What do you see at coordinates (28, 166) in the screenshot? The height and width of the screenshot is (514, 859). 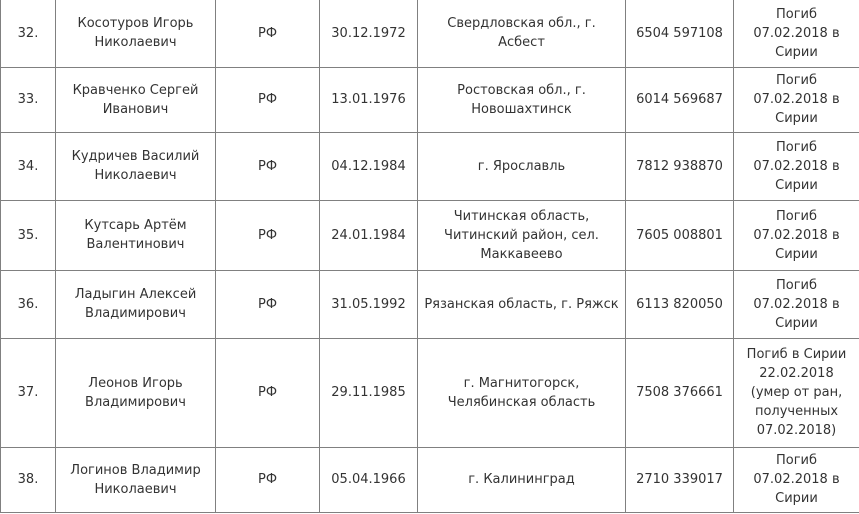 I see `row-number-cell: 34.` at bounding box center [28, 166].